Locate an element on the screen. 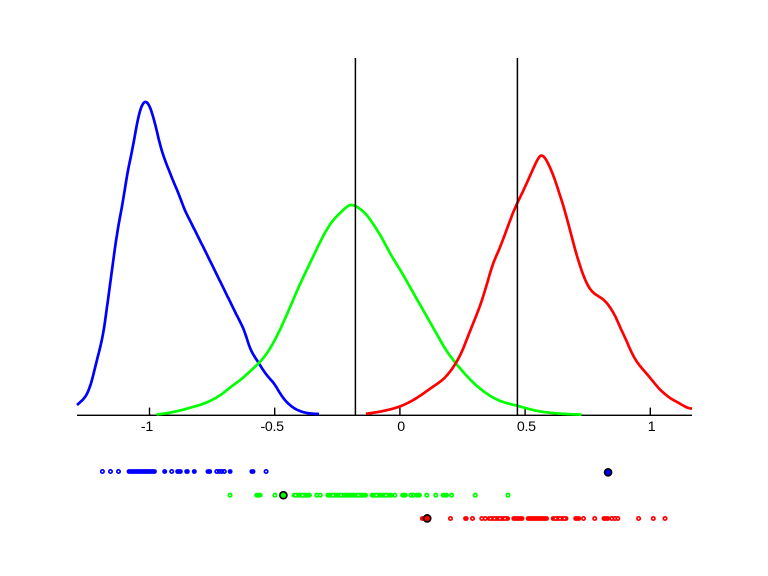 The height and width of the screenshot is (576, 768). svg-text: 0 is located at coordinates (401, 427).